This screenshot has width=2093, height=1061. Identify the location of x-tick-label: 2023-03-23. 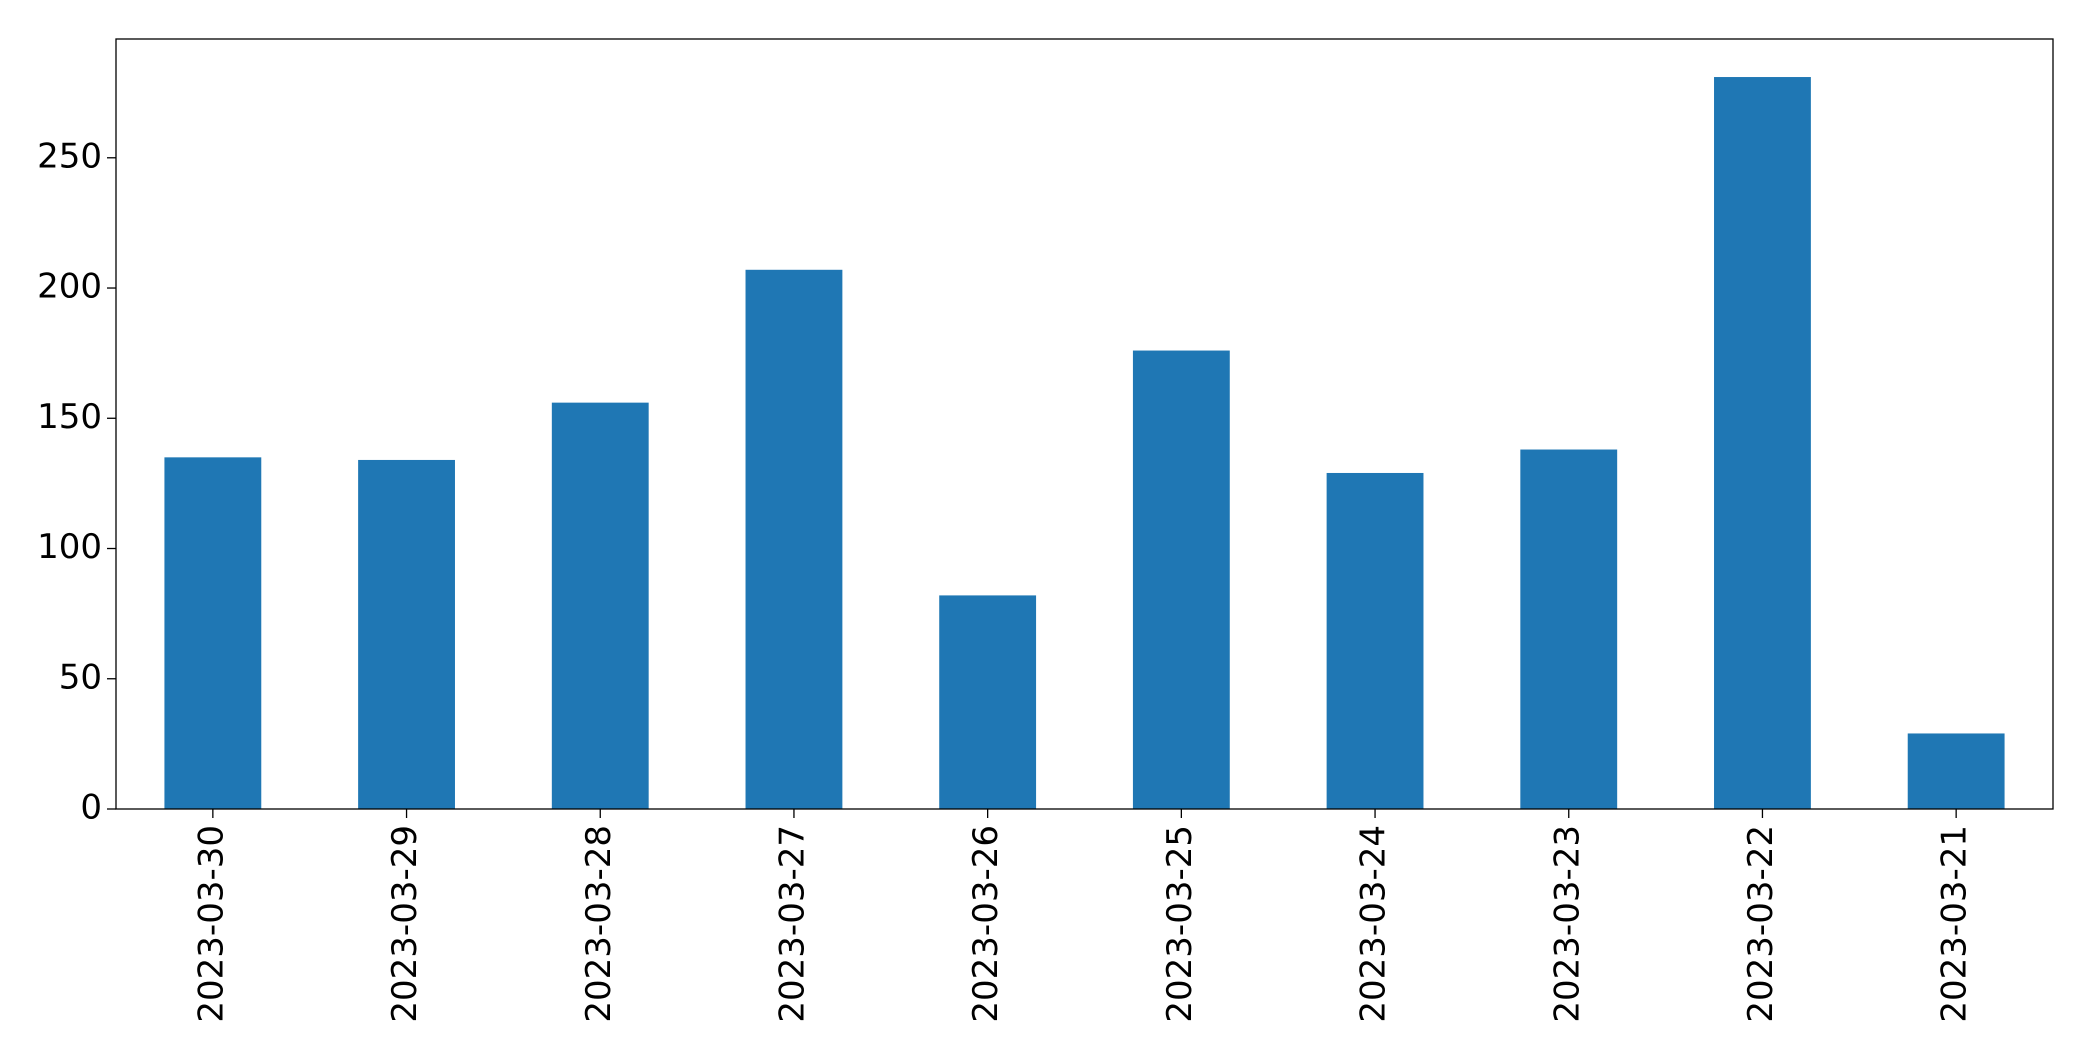
(1567, 924).